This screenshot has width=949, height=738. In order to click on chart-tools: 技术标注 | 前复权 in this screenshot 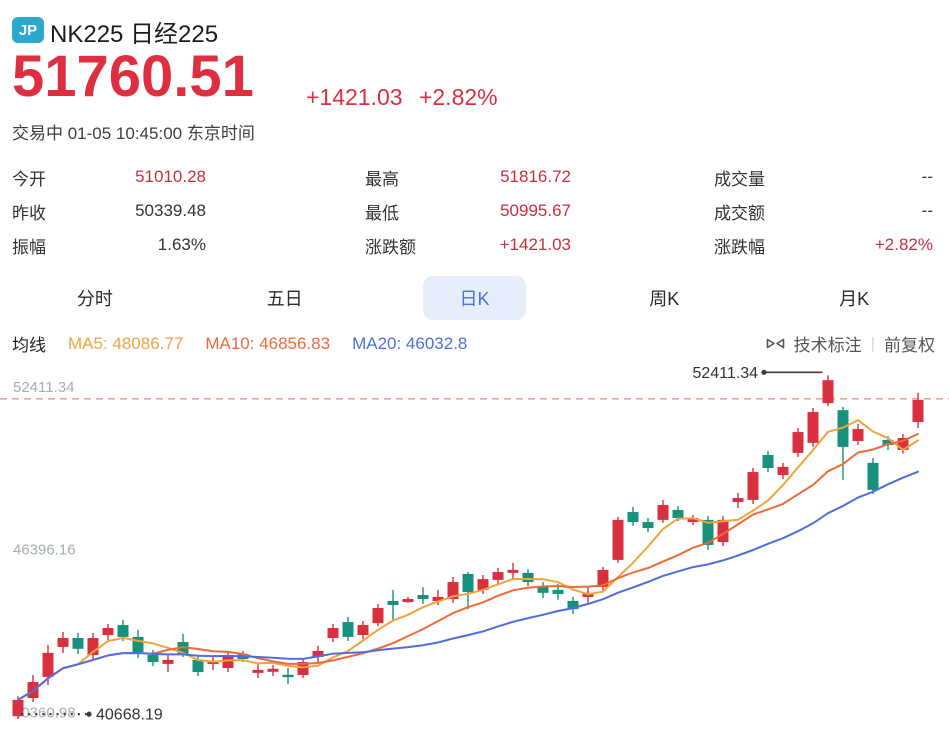, I will do `click(850, 343)`.